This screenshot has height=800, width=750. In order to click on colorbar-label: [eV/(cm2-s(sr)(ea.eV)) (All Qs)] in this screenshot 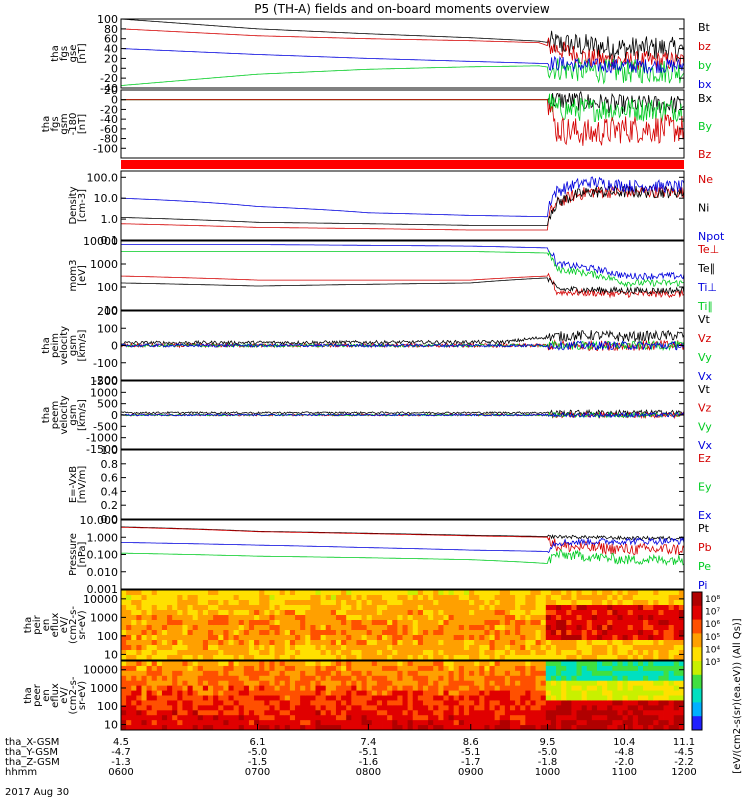, I will do `click(737, 696)`.